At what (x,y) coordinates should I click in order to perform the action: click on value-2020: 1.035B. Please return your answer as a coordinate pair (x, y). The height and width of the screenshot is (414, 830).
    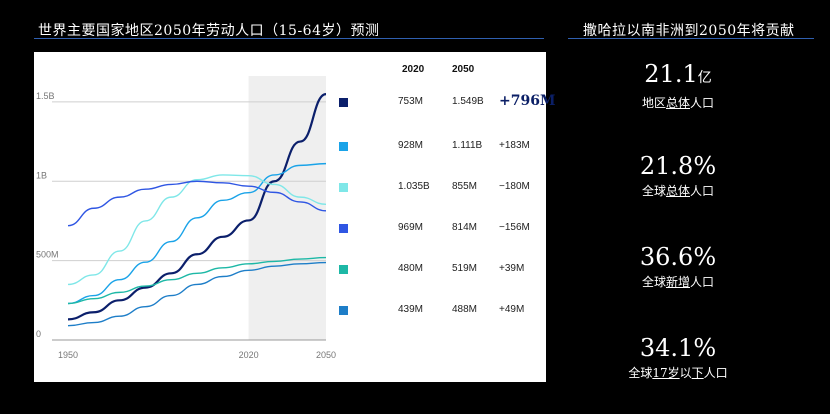
    Looking at the image, I should click on (414, 186).